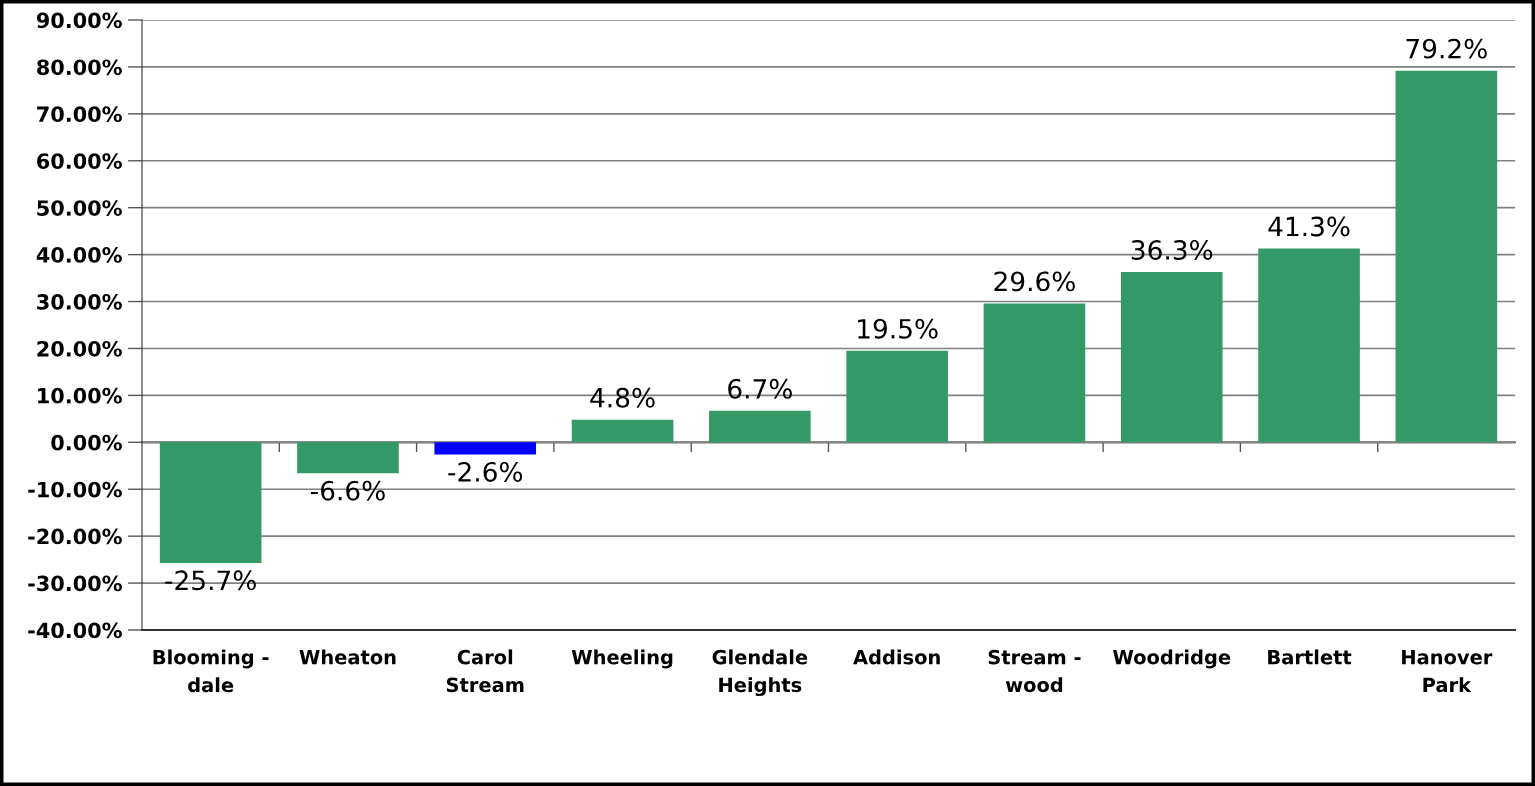  Describe the element at coordinates (79, 208) in the screenshot. I see `y-tick-label: 50.00%` at that location.